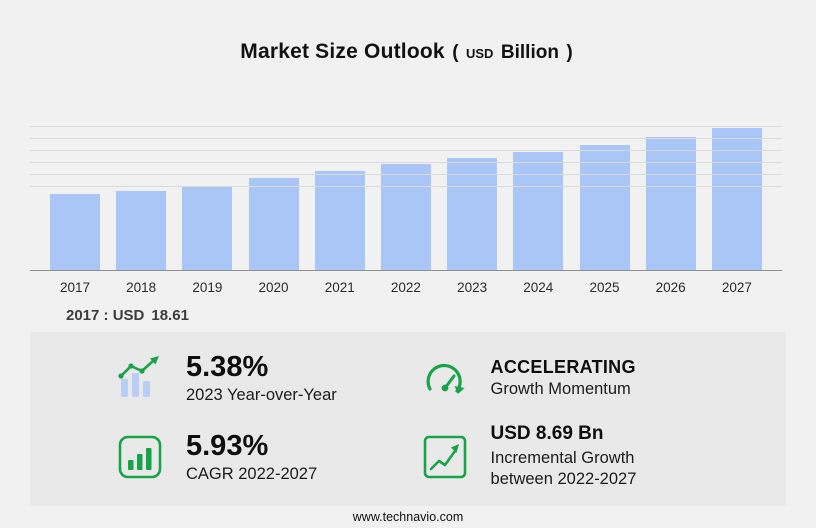 This screenshot has height=528, width=816. What do you see at coordinates (563, 366) in the screenshot?
I see `momentum-value: ACCELERATING` at bounding box center [563, 366].